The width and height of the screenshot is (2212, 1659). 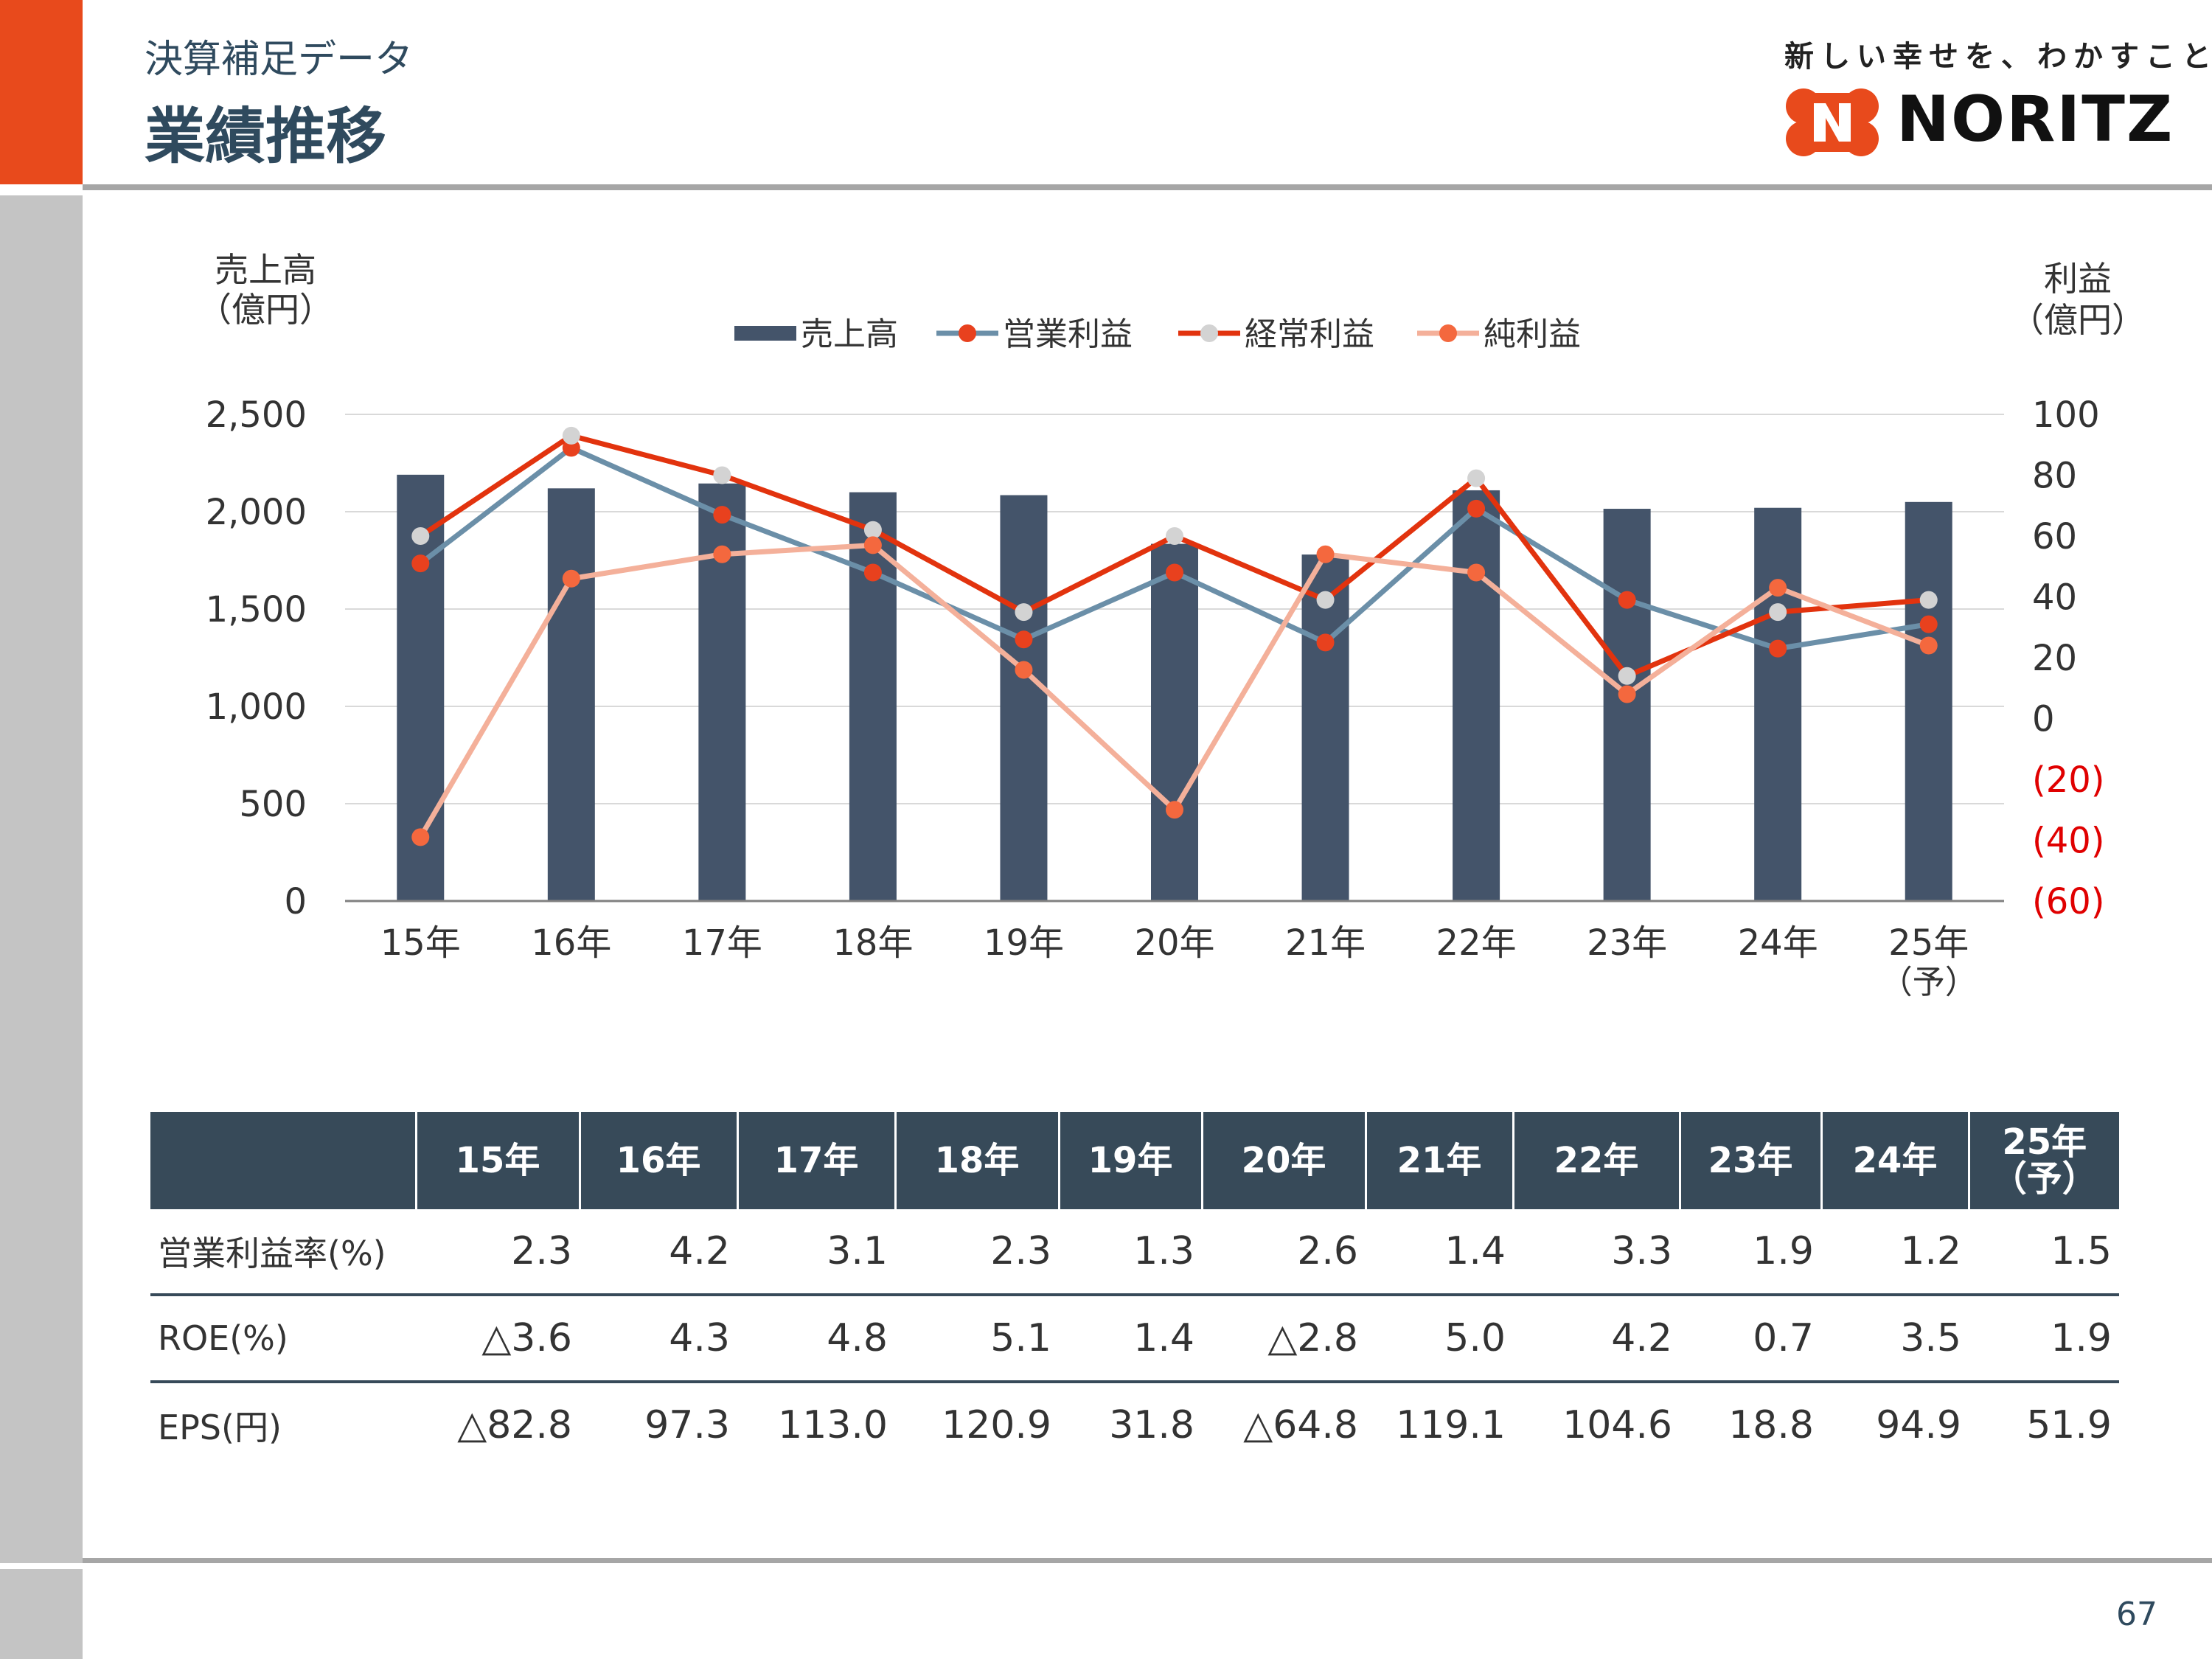 I want to click on slide-subtitle: 決算補足データ, so click(x=279, y=60).